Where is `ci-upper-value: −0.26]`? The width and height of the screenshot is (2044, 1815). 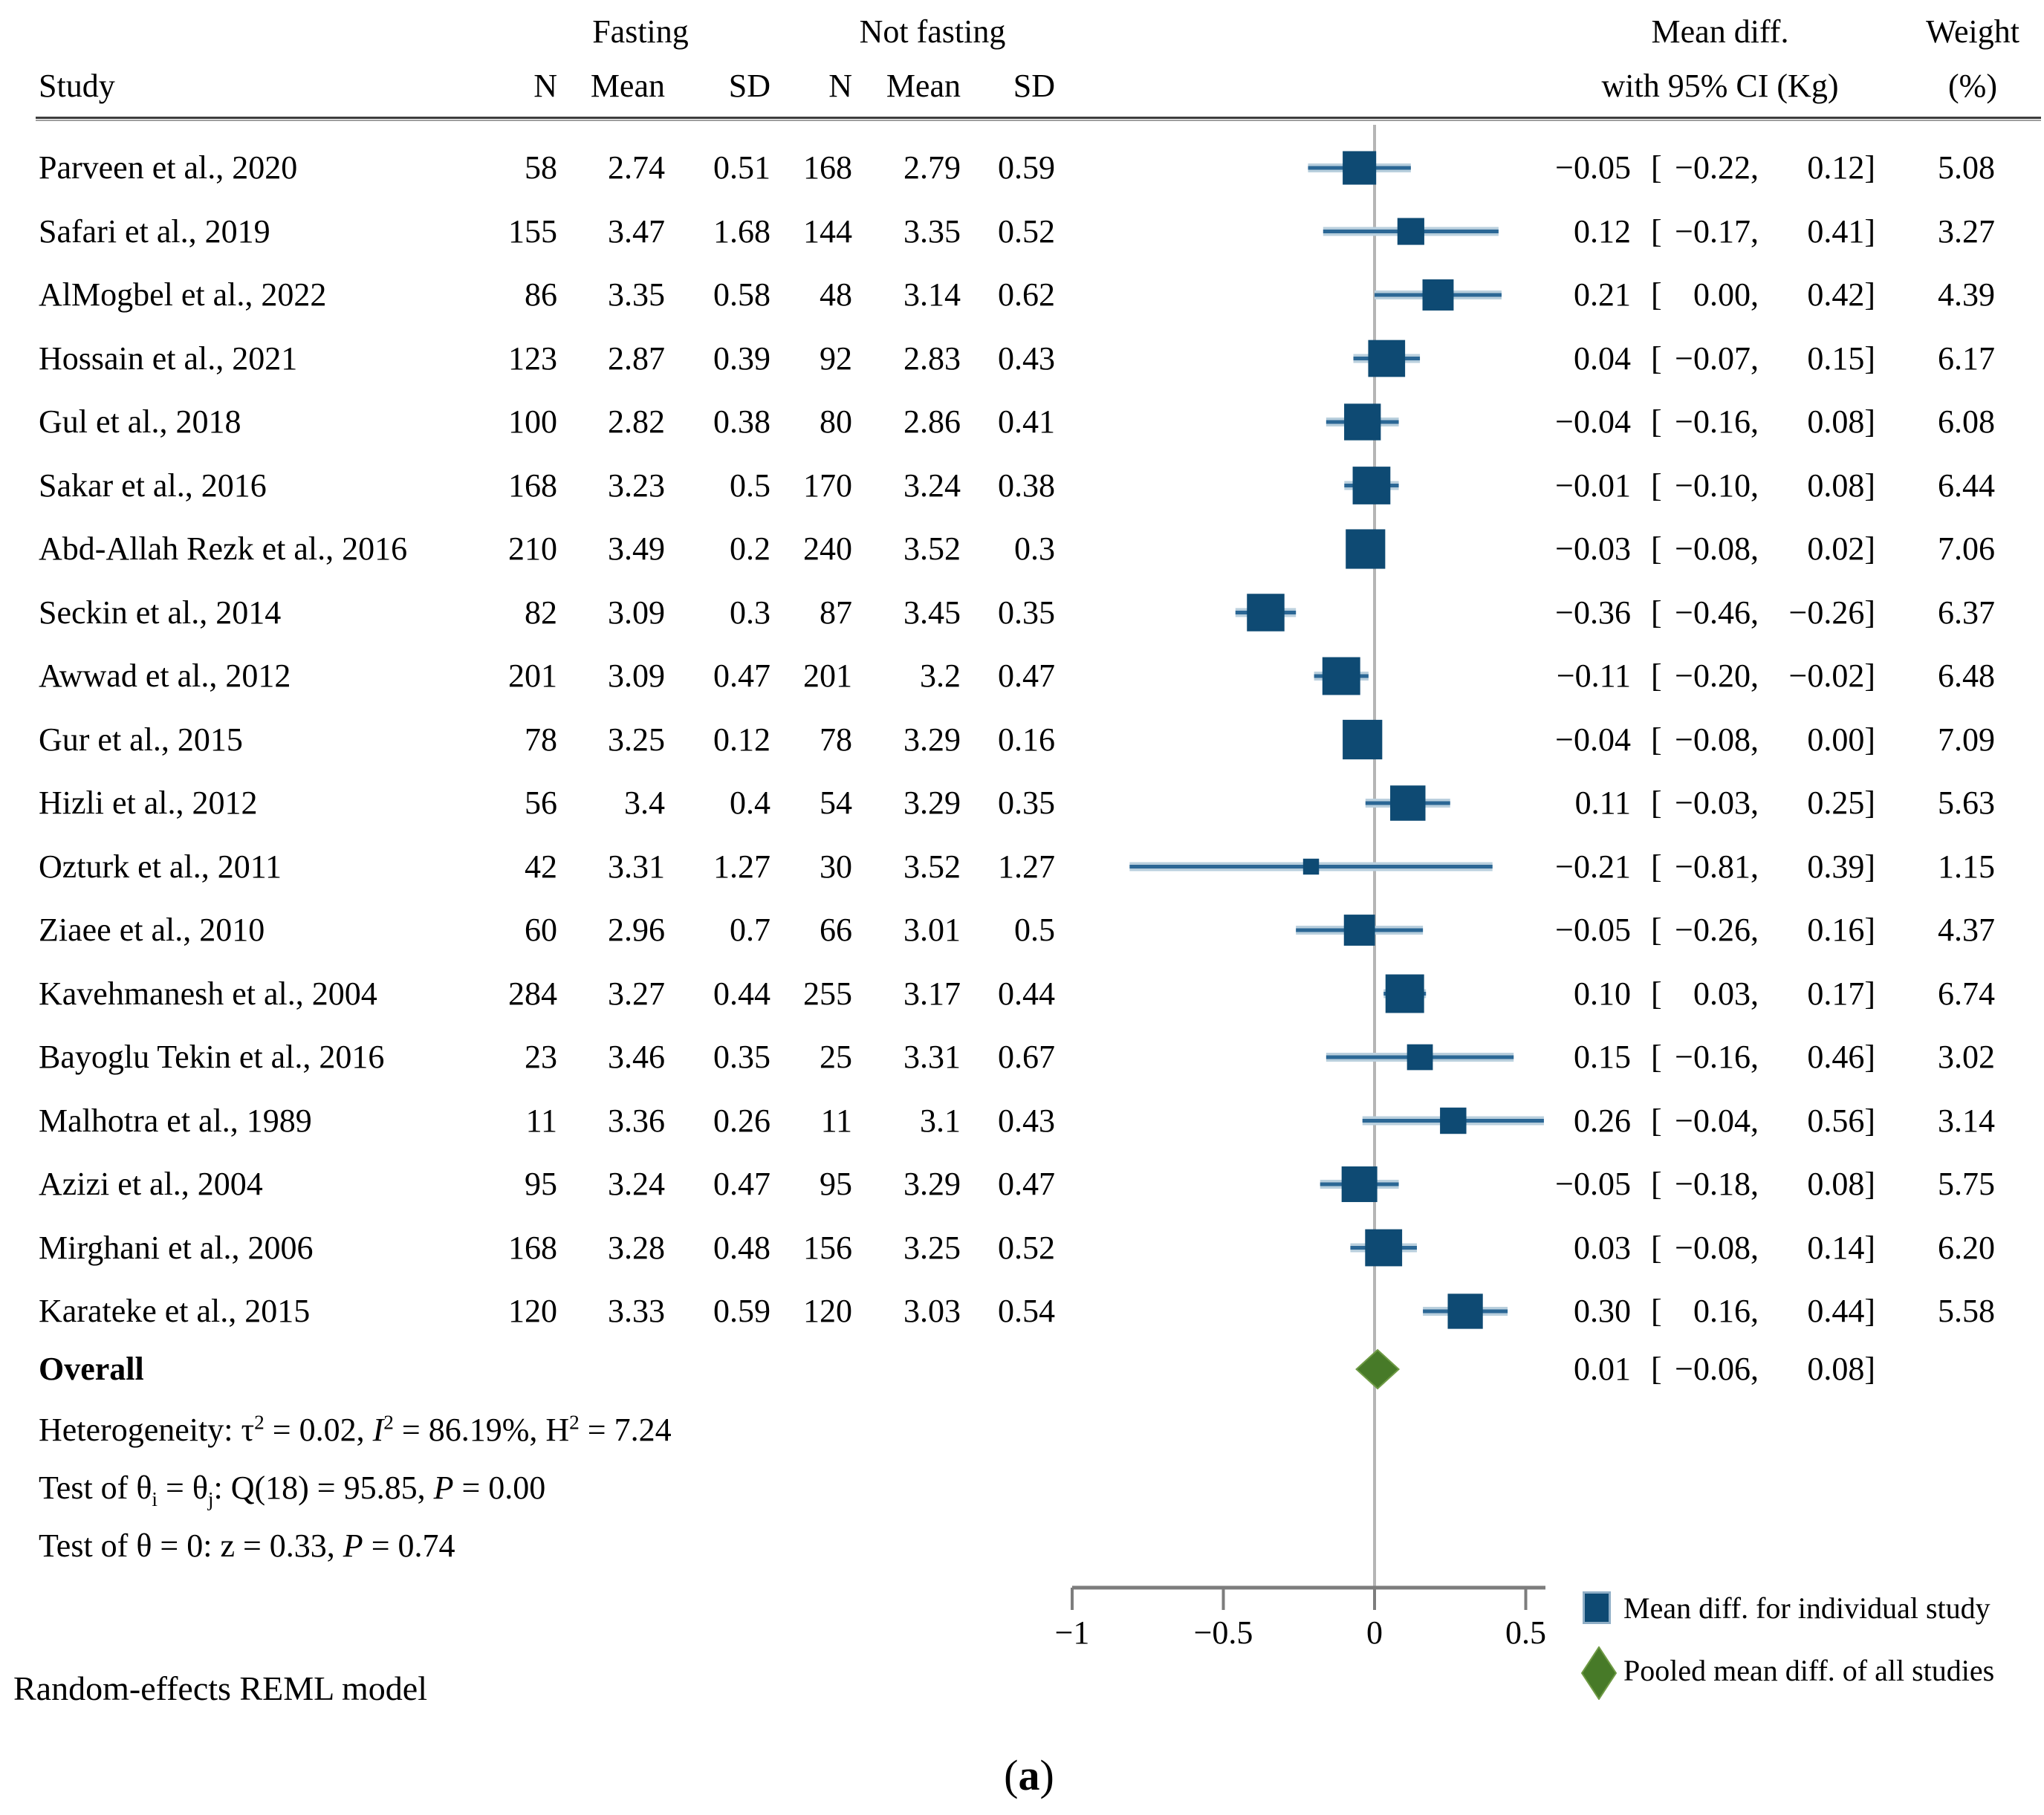
ci-upper-value: −0.26] is located at coordinates (1831, 612).